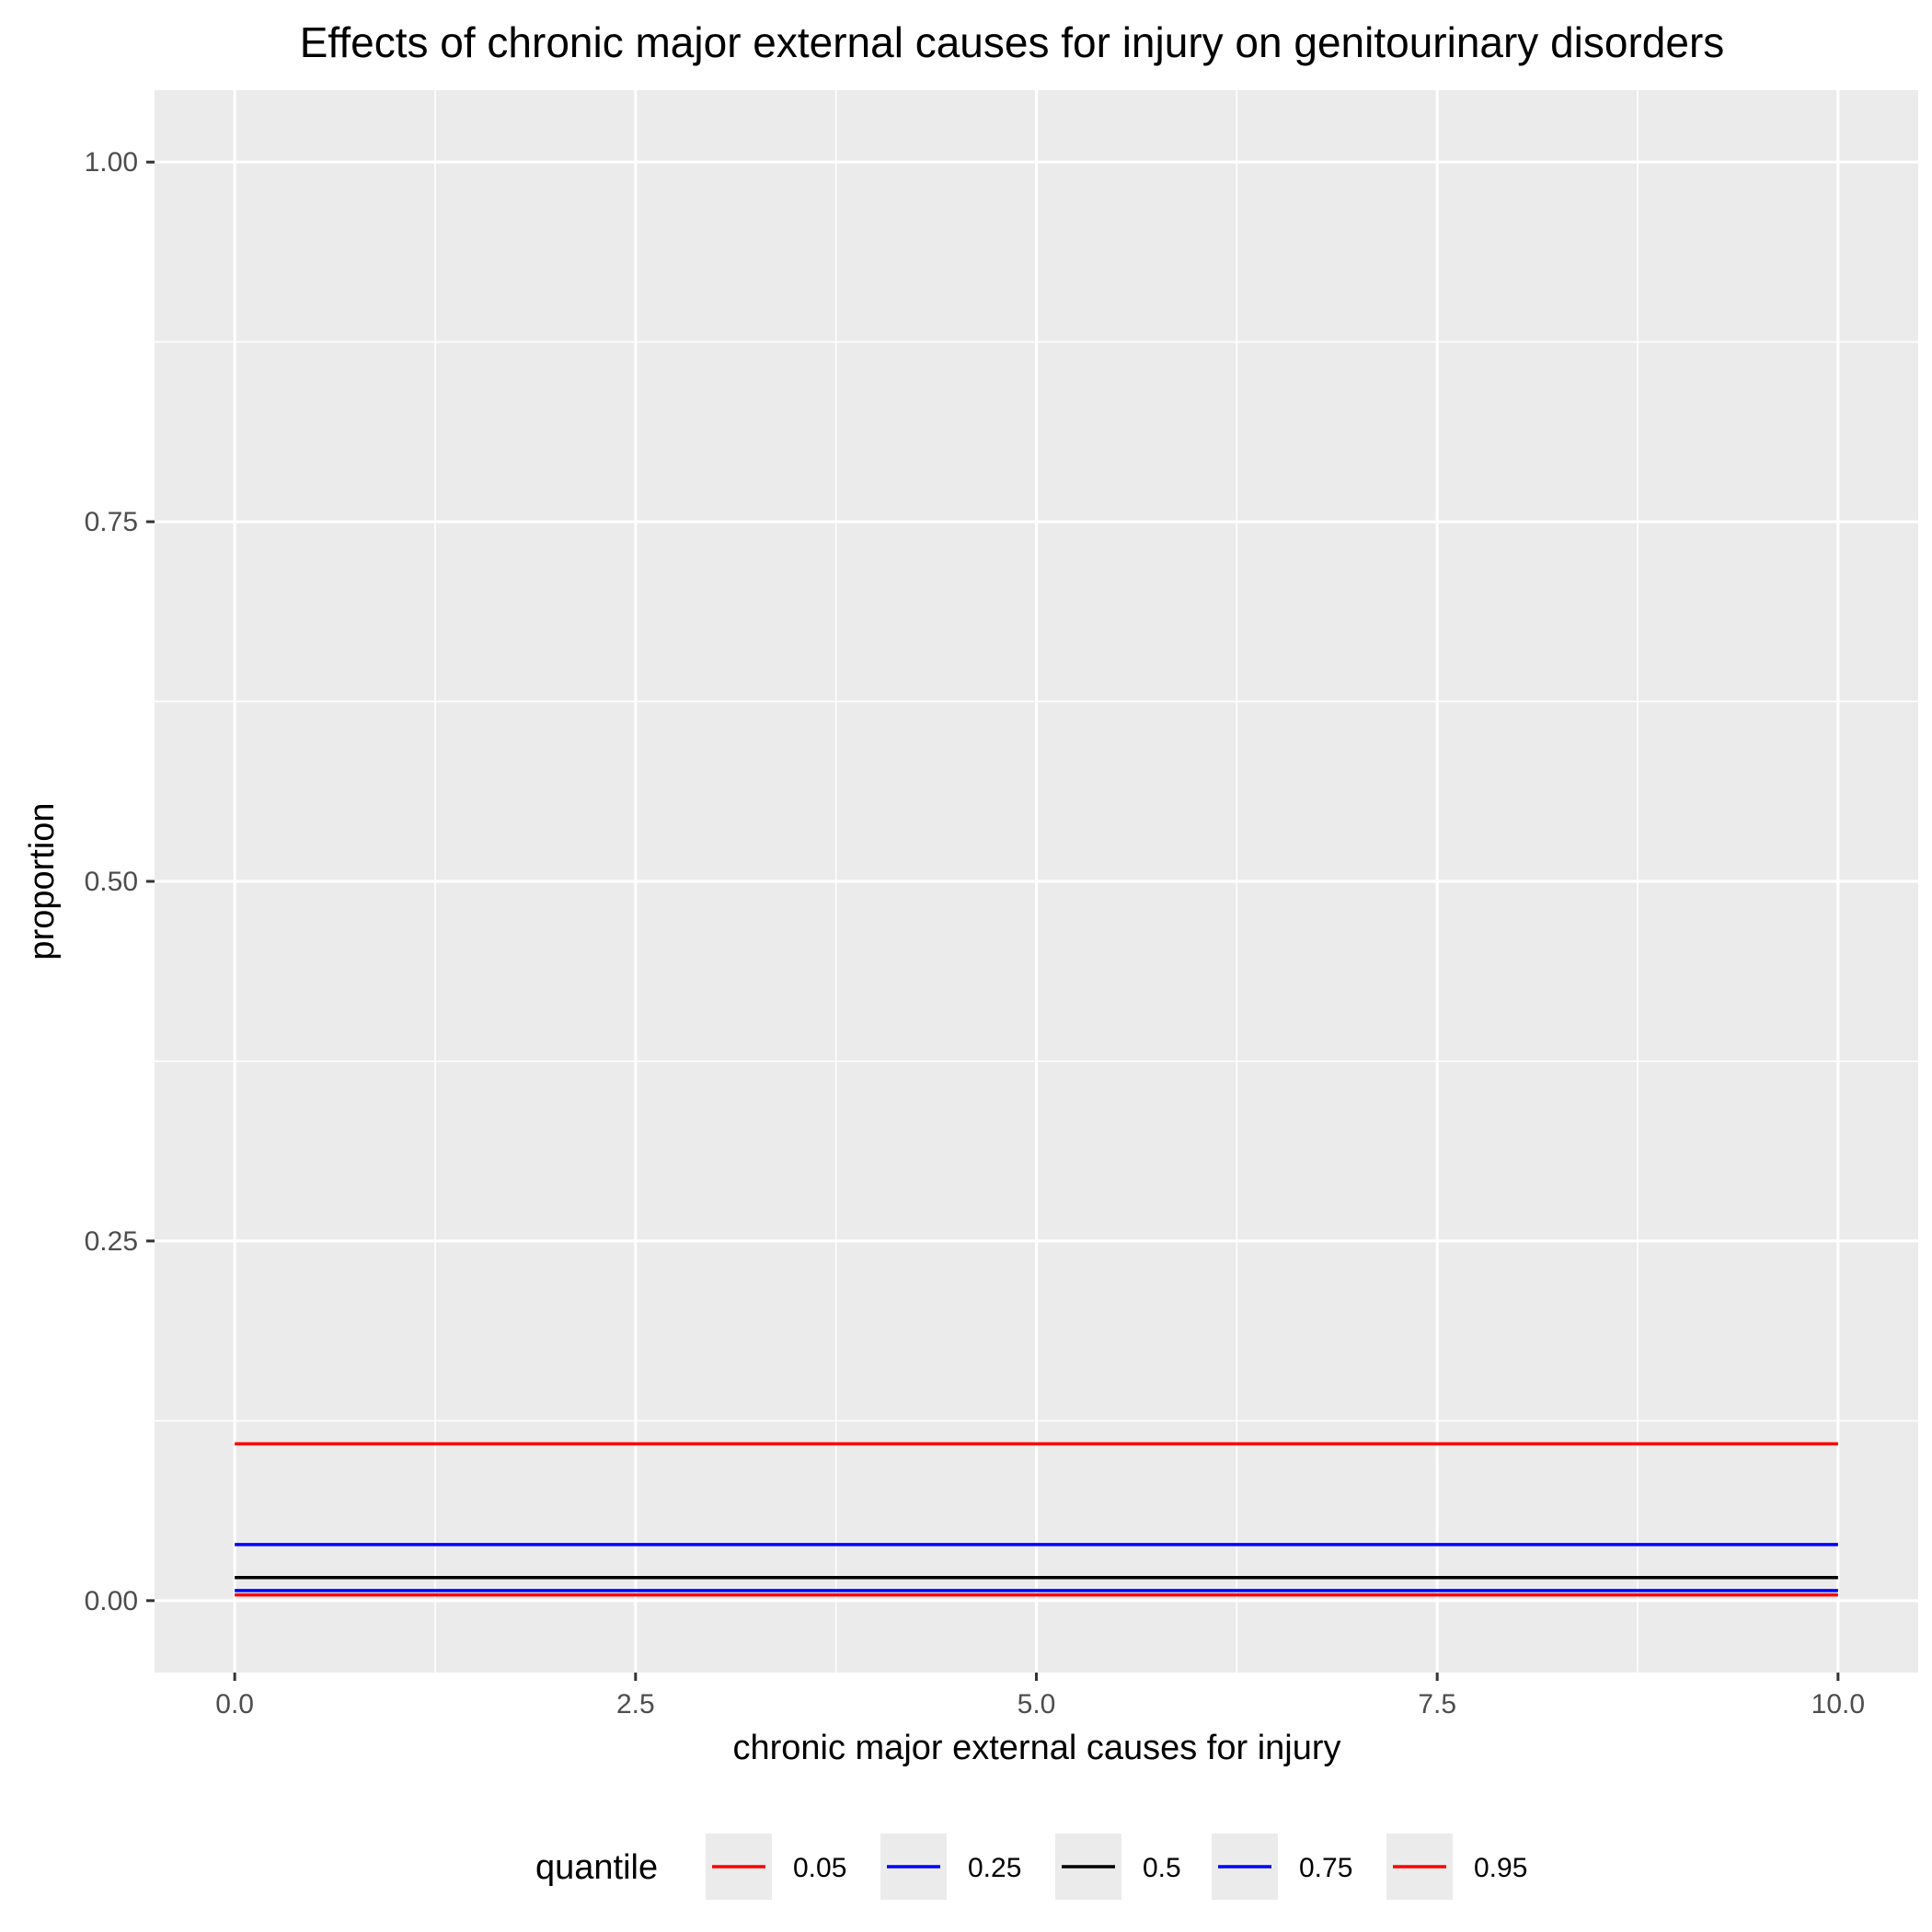 The image size is (1932, 1932). I want to click on x-tick-label: 7.5, so click(1437, 1704).